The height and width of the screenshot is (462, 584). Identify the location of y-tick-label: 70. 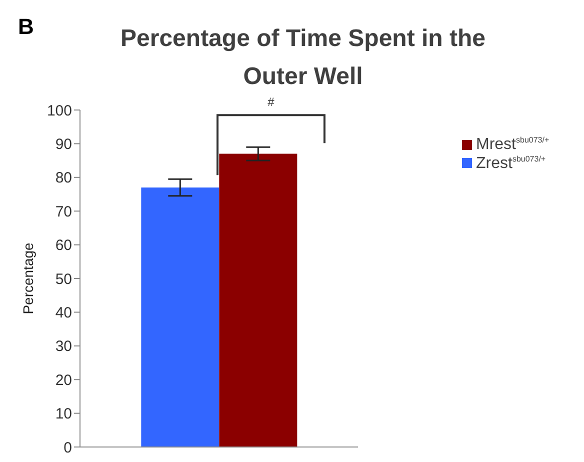
(63, 211).